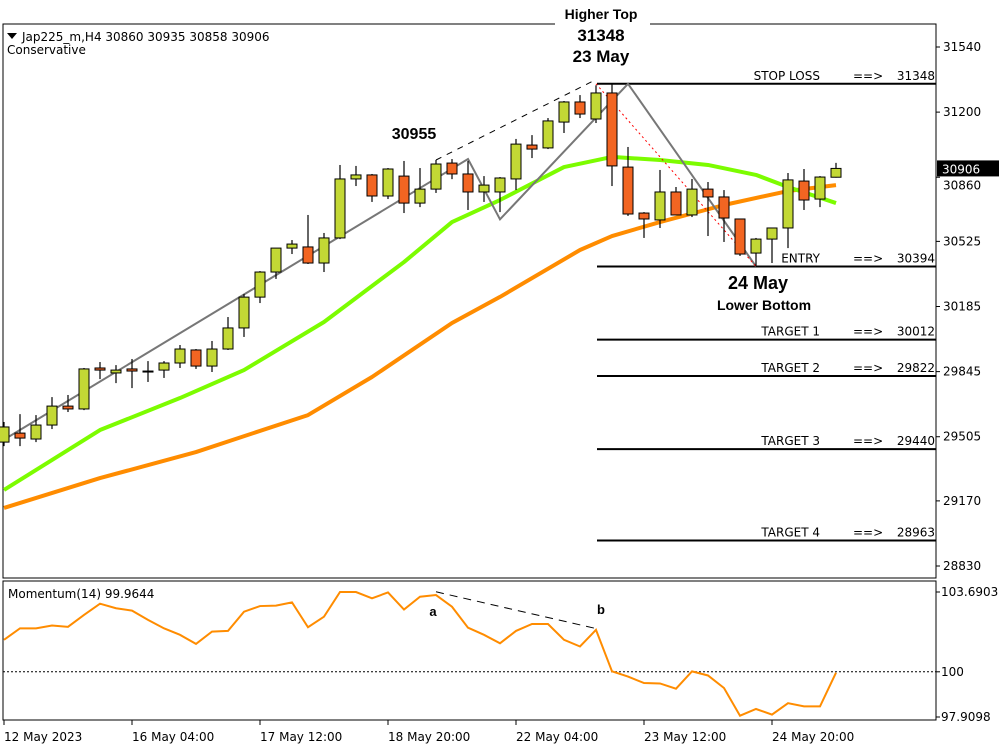  What do you see at coordinates (43, 737) in the screenshot?
I see `time-tick-label: 12 May 2023` at bounding box center [43, 737].